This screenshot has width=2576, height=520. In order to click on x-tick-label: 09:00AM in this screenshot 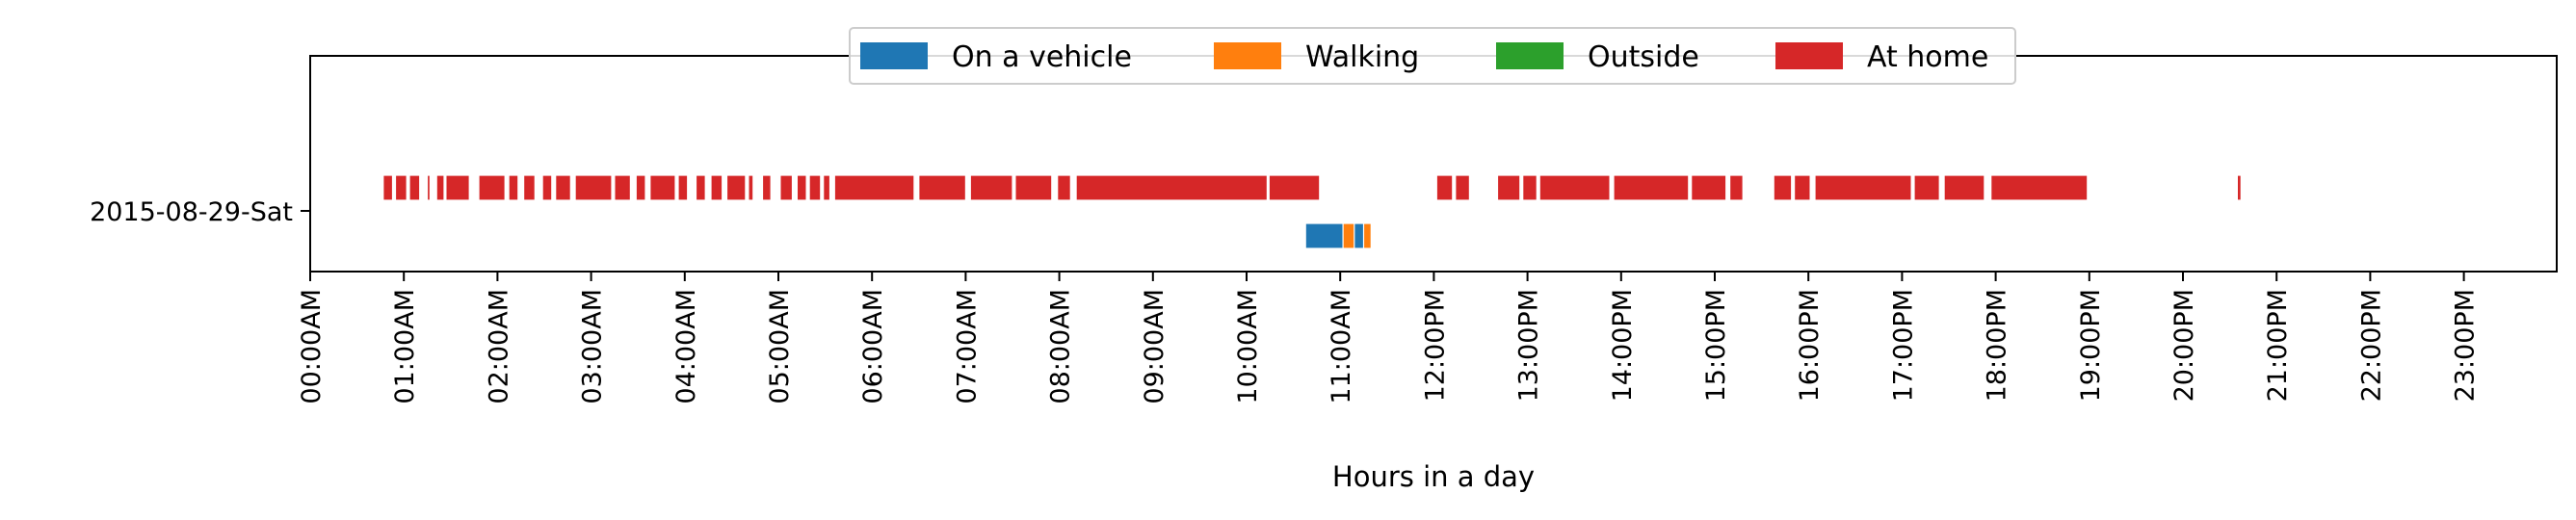, I will do `click(1155, 346)`.